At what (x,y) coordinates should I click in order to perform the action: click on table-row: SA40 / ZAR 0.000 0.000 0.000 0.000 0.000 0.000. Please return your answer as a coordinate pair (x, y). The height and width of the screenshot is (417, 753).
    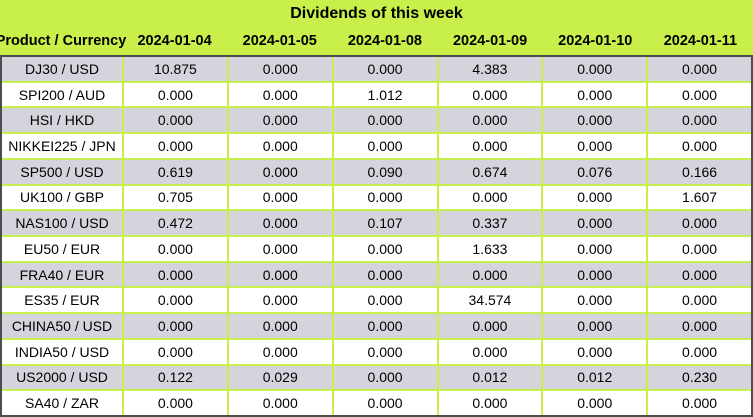
    Looking at the image, I should click on (376, 403).